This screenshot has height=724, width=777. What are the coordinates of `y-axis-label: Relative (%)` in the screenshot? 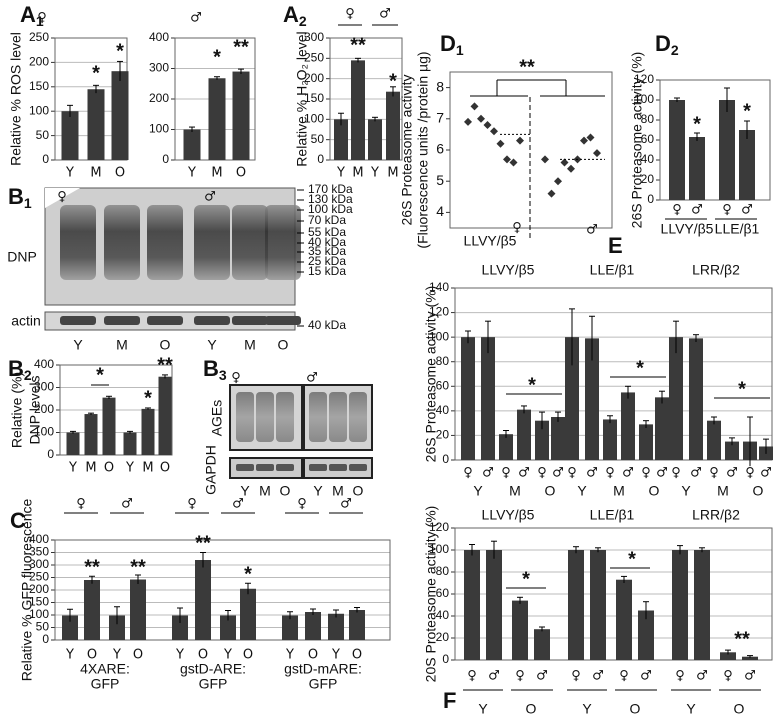 It's located at (17, 410).